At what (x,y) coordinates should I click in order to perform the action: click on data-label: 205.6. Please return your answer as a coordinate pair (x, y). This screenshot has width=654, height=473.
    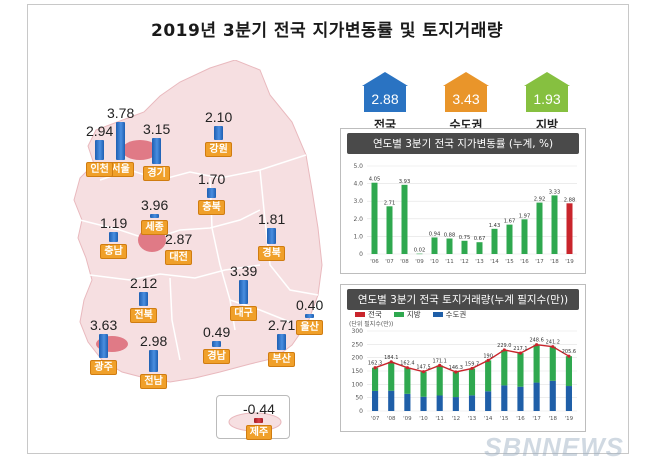
    Looking at the image, I should click on (569, 352).